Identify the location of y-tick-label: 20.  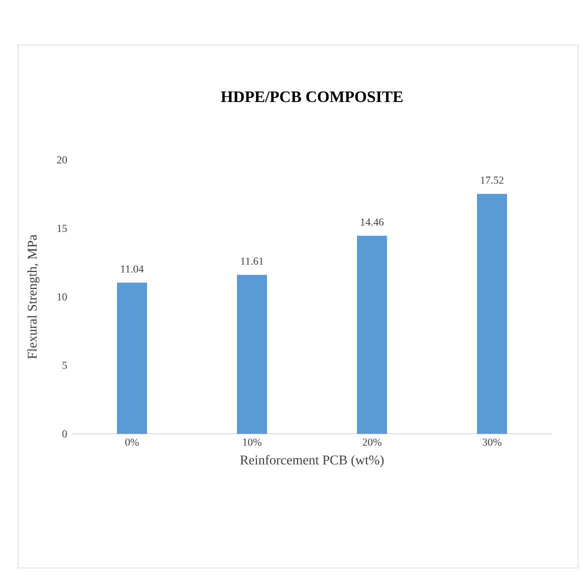
(62, 160).